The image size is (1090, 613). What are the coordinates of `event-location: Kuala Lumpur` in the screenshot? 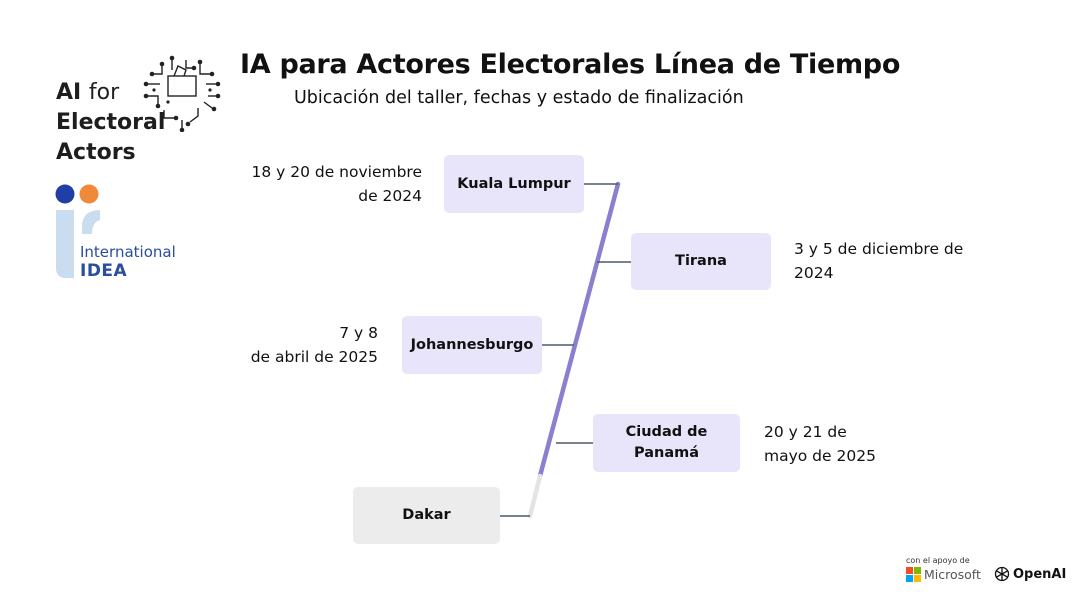 It's located at (514, 183).